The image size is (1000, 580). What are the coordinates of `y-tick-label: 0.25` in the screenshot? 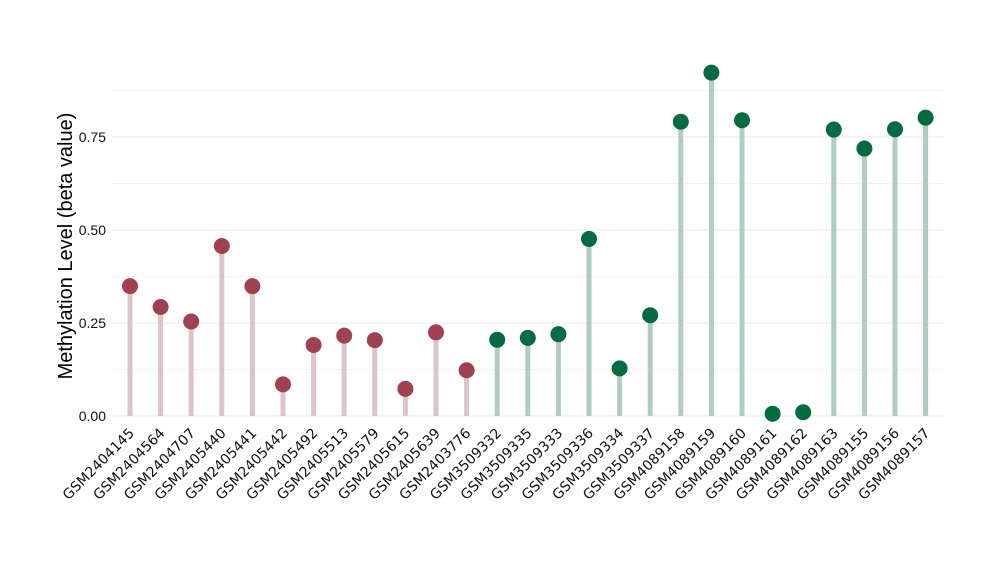 It's located at (92, 323).